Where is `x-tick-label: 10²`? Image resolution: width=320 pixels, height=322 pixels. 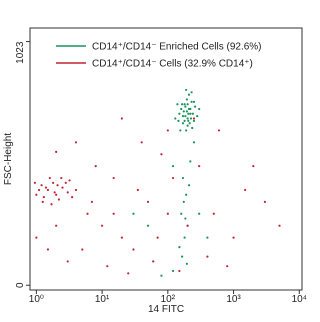
x-tick-label: 10² is located at coordinates (168, 299).